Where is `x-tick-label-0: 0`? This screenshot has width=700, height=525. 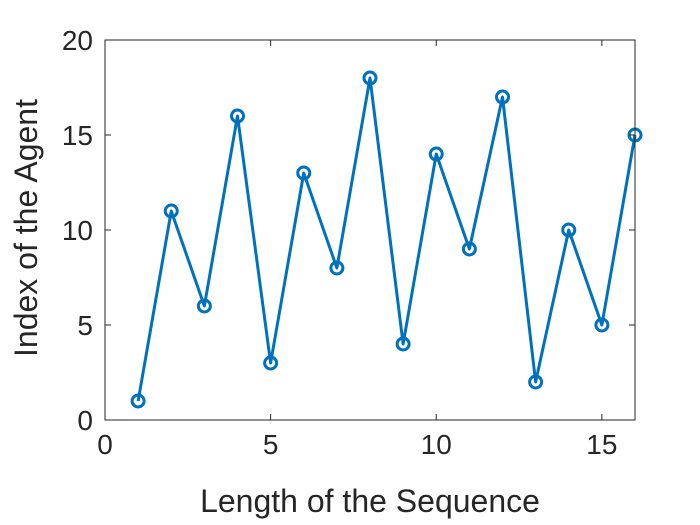 x-tick-label-0: 0 is located at coordinates (105, 444).